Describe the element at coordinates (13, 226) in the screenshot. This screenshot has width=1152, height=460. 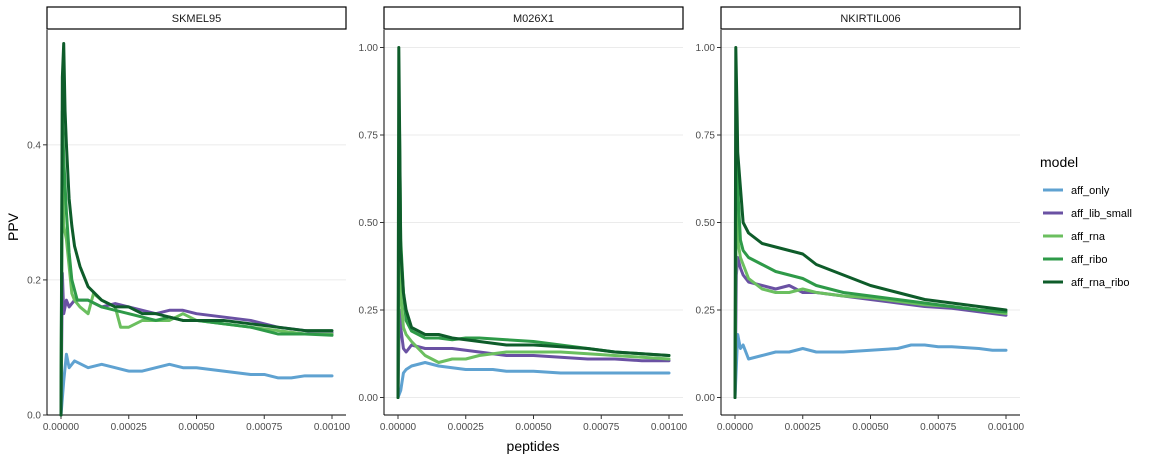
I see `y-axis-title: PPV` at that location.